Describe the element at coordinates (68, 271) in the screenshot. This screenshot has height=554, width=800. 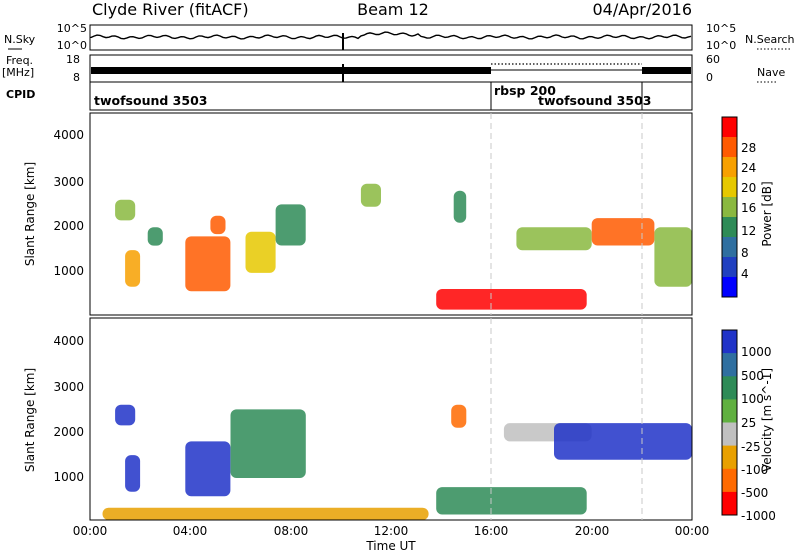
I see `power-ytick-1000: 1000` at that location.